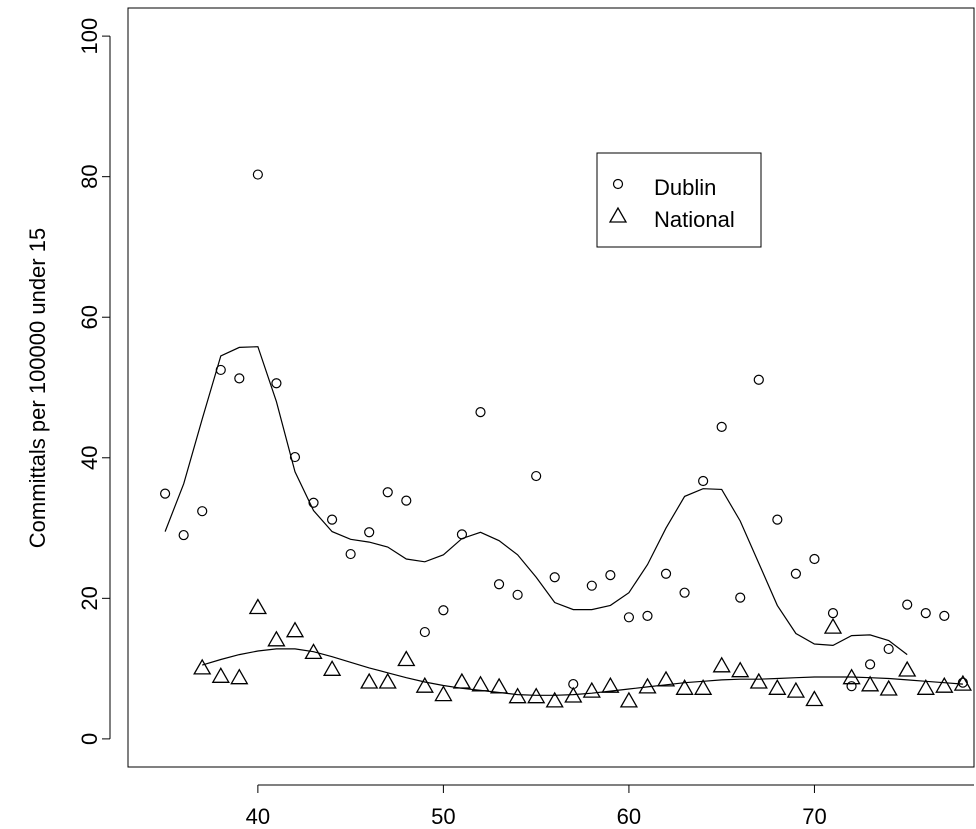 The image size is (976, 829). Describe the element at coordinates (89, 36) in the screenshot. I see `y-tick-label: 100` at that location.